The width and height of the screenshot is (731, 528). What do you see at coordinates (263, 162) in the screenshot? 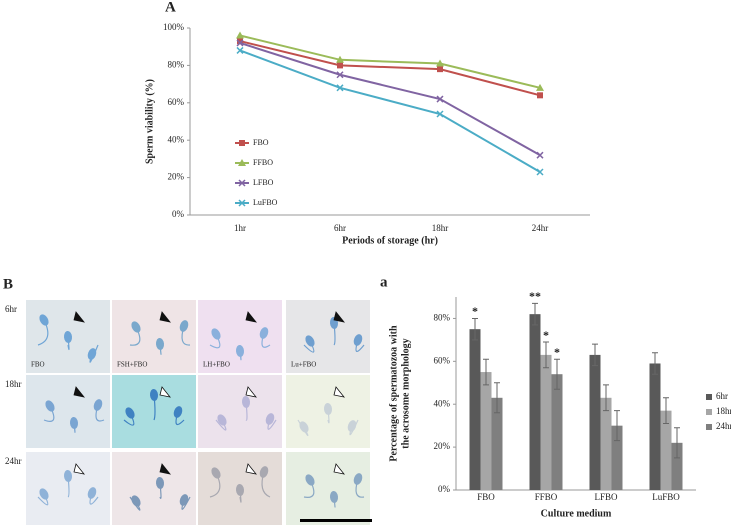
I see `legend-label: FFBO` at bounding box center [263, 162].